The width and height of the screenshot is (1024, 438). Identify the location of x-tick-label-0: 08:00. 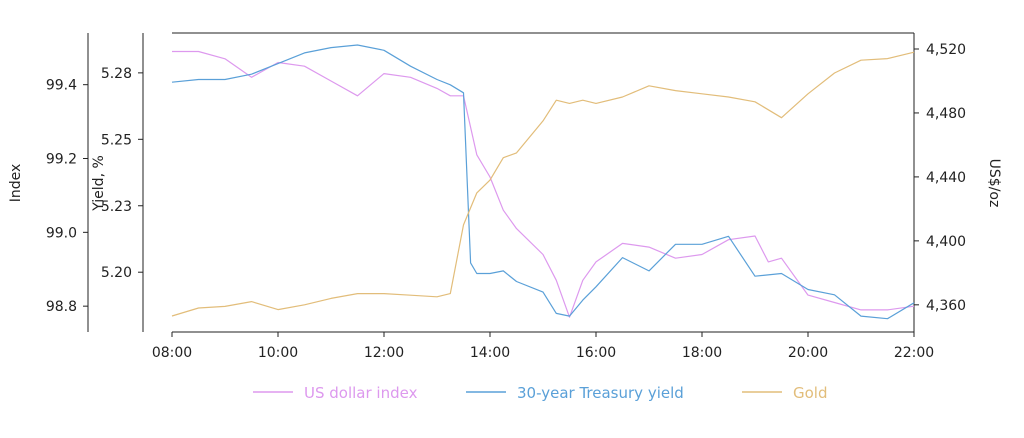
(172, 353).